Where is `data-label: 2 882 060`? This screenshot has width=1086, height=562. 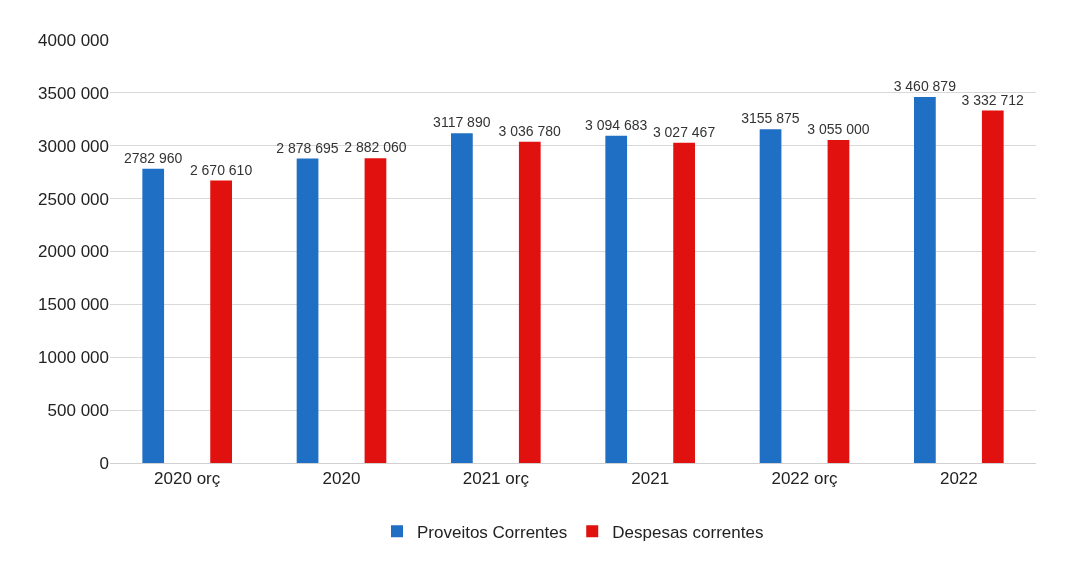 data-label: 2 882 060 is located at coordinates (375, 147).